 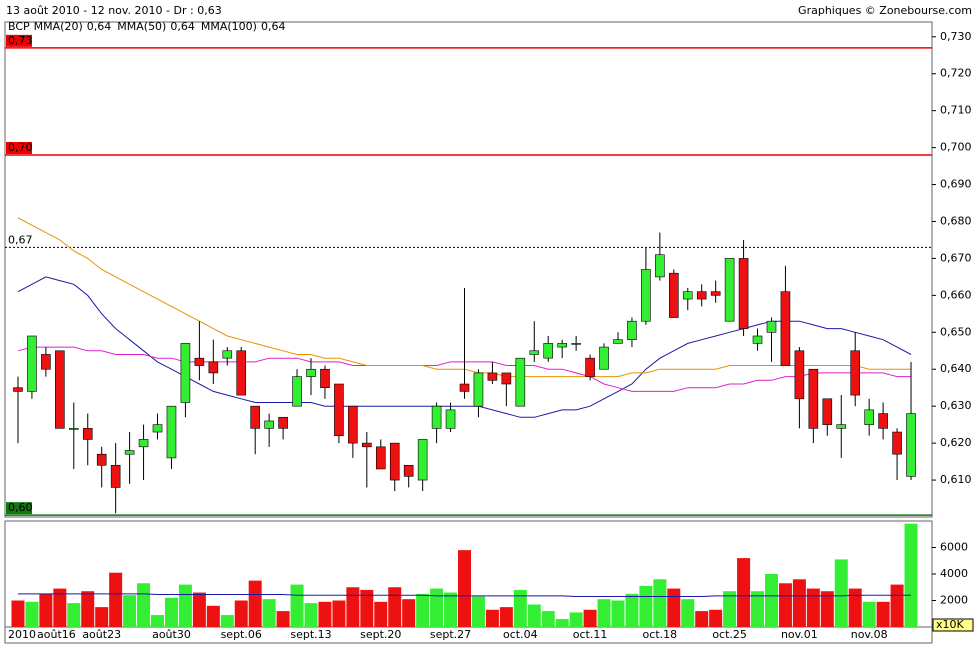 I want to click on y-tick-label: 0,710, so click(x=956, y=110).